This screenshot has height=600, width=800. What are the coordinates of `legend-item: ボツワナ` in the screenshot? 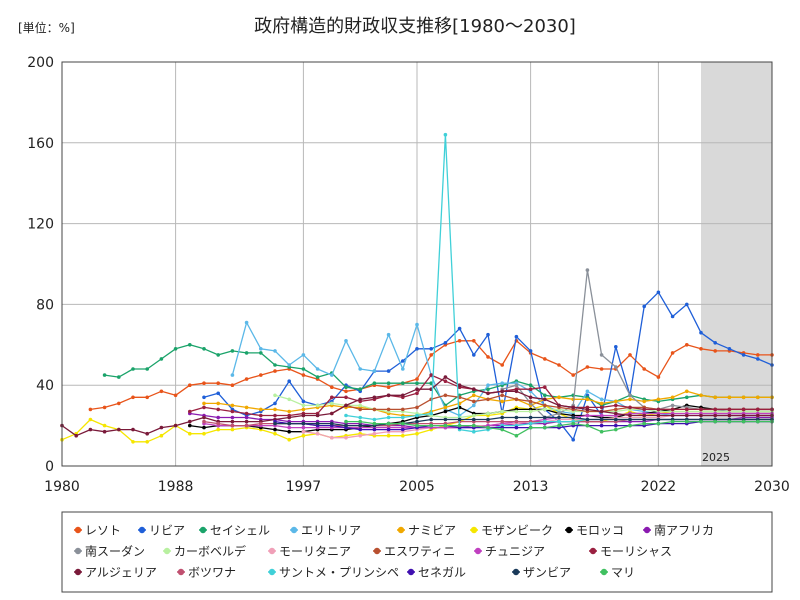 It's located at (206, 573).